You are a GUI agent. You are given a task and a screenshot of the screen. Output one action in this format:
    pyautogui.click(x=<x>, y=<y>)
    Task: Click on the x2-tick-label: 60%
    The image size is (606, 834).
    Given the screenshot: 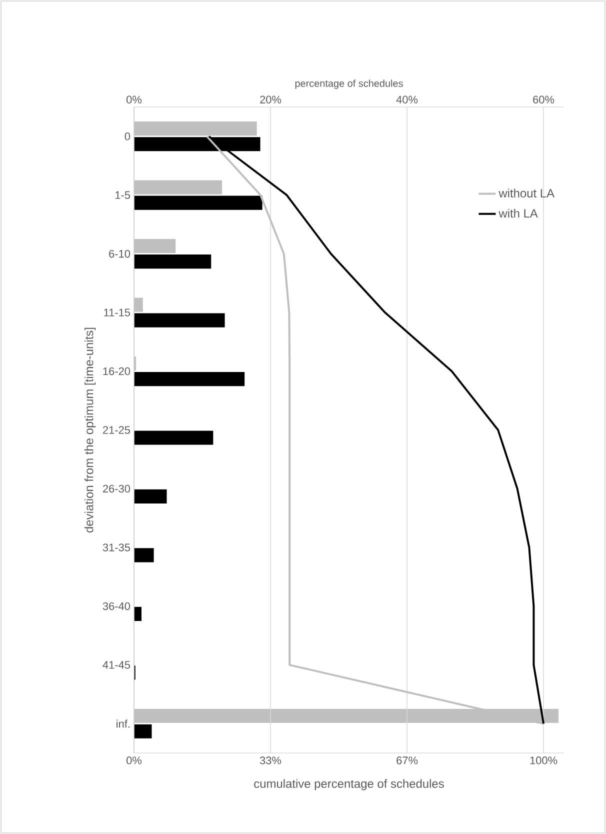 What is the action you would take?
    pyautogui.click(x=543, y=100)
    